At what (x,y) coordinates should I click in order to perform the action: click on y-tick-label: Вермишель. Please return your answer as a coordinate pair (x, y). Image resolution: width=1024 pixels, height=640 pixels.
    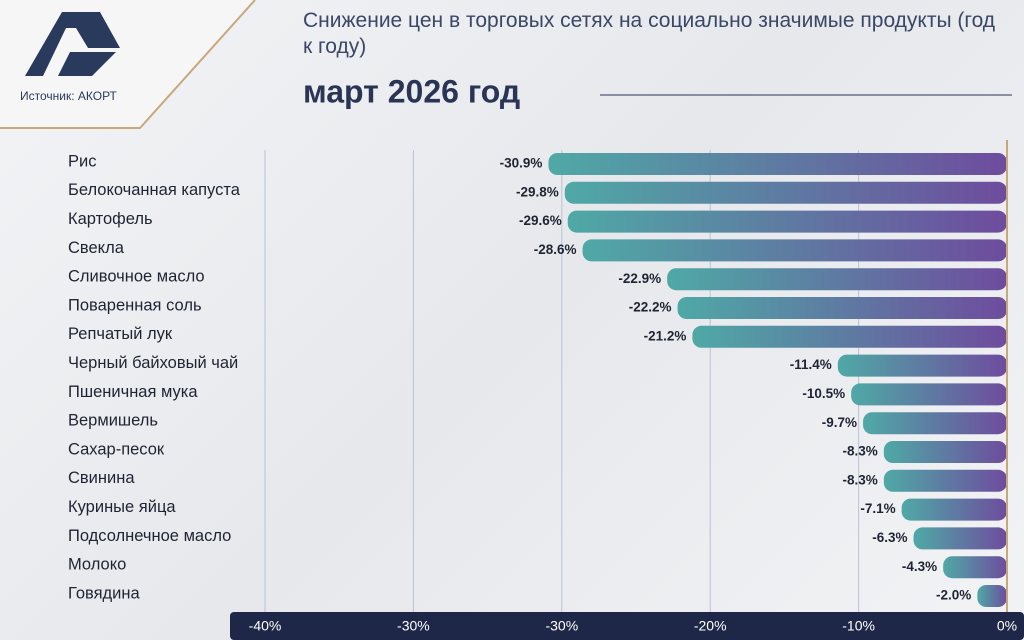
    Looking at the image, I should click on (113, 421).